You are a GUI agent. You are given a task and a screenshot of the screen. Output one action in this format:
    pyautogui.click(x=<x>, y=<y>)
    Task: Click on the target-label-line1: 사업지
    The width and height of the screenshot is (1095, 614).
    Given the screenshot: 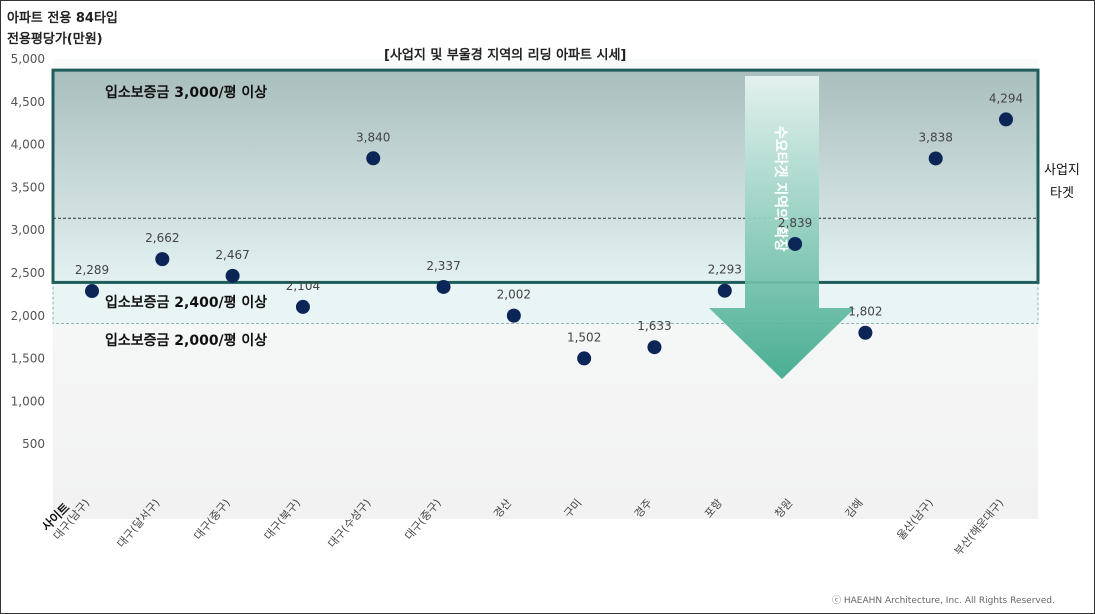 What is the action you would take?
    pyautogui.click(x=1062, y=170)
    